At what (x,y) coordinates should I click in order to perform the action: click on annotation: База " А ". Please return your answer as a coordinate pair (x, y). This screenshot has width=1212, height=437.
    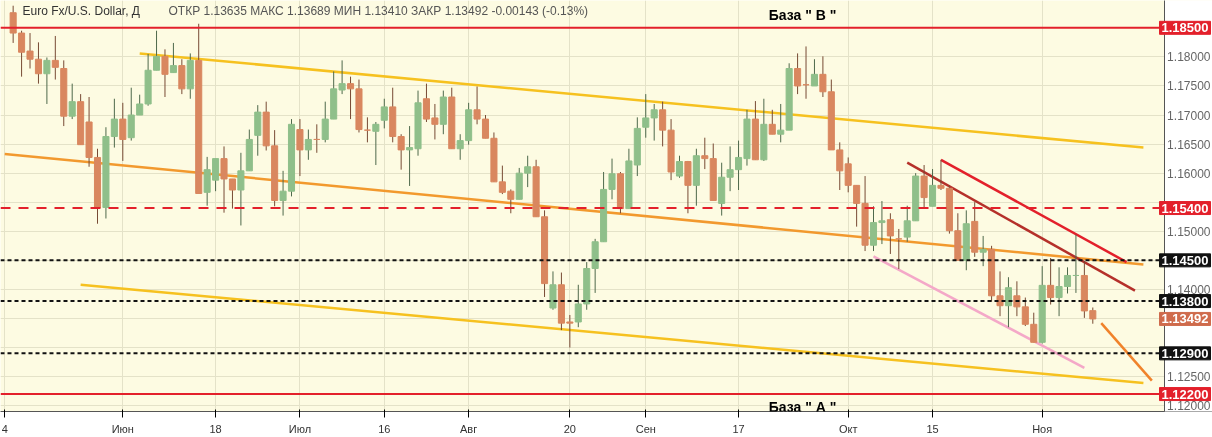
    Looking at the image, I should click on (802, 407).